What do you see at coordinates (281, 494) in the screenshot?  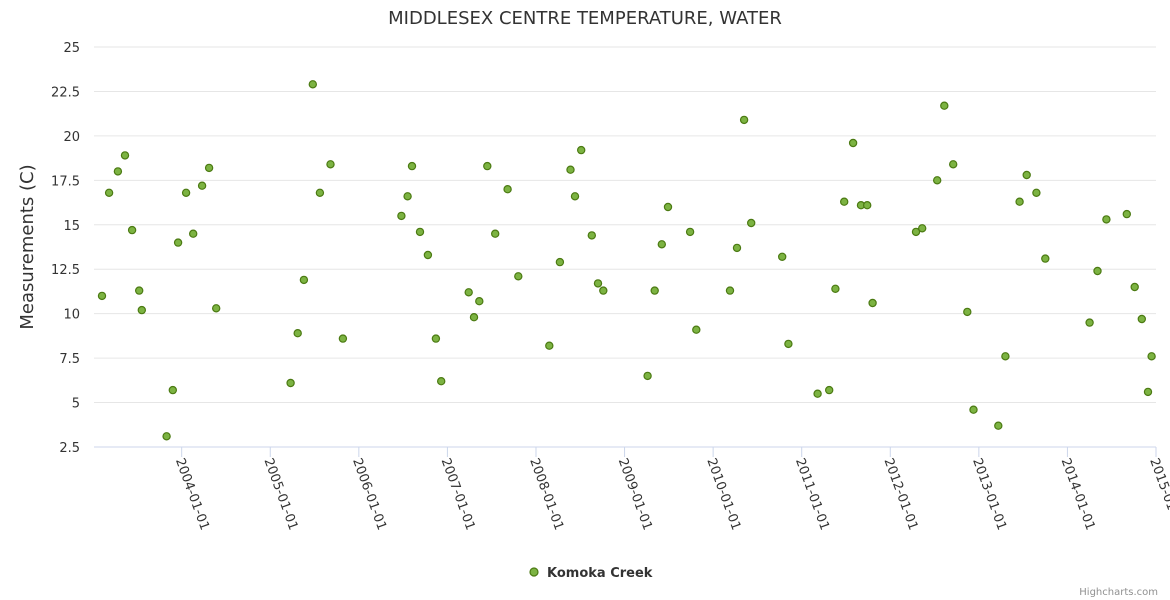 I see `x-tick-label: 2005-01-01` at bounding box center [281, 494].